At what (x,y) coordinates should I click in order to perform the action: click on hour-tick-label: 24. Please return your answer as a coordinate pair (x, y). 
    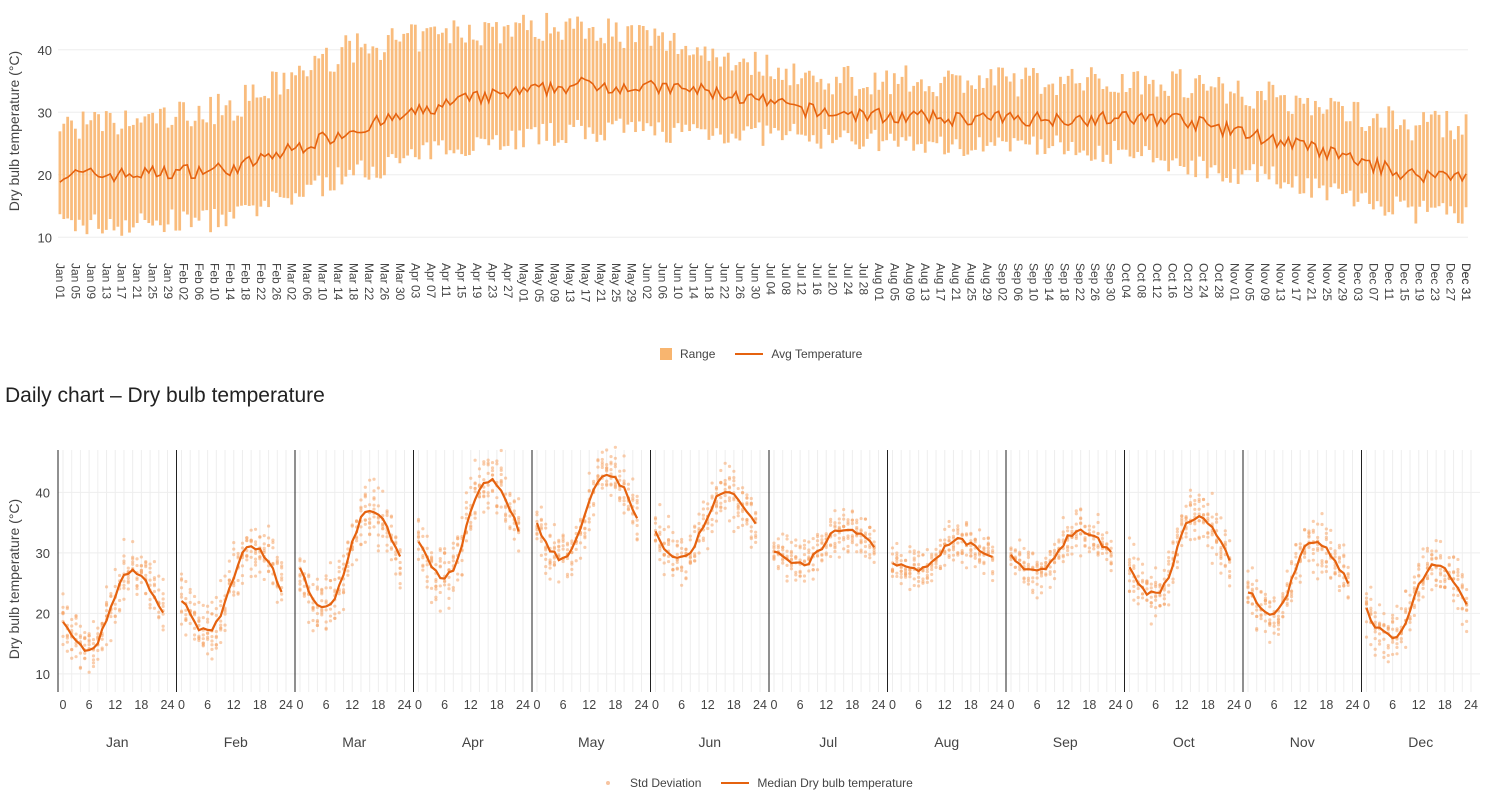
    Looking at the image, I should click on (1234, 705).